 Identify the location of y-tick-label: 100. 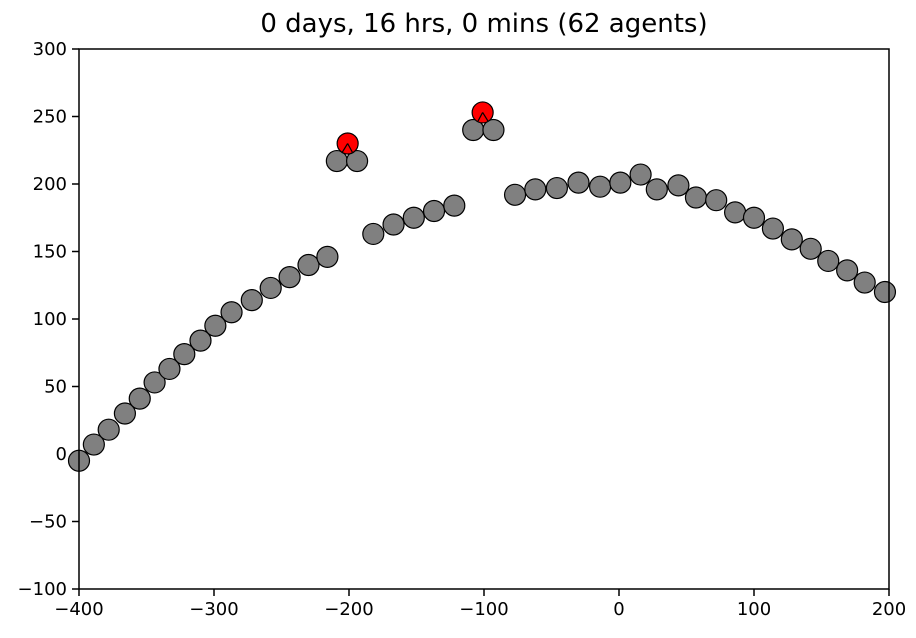
(50, 319).